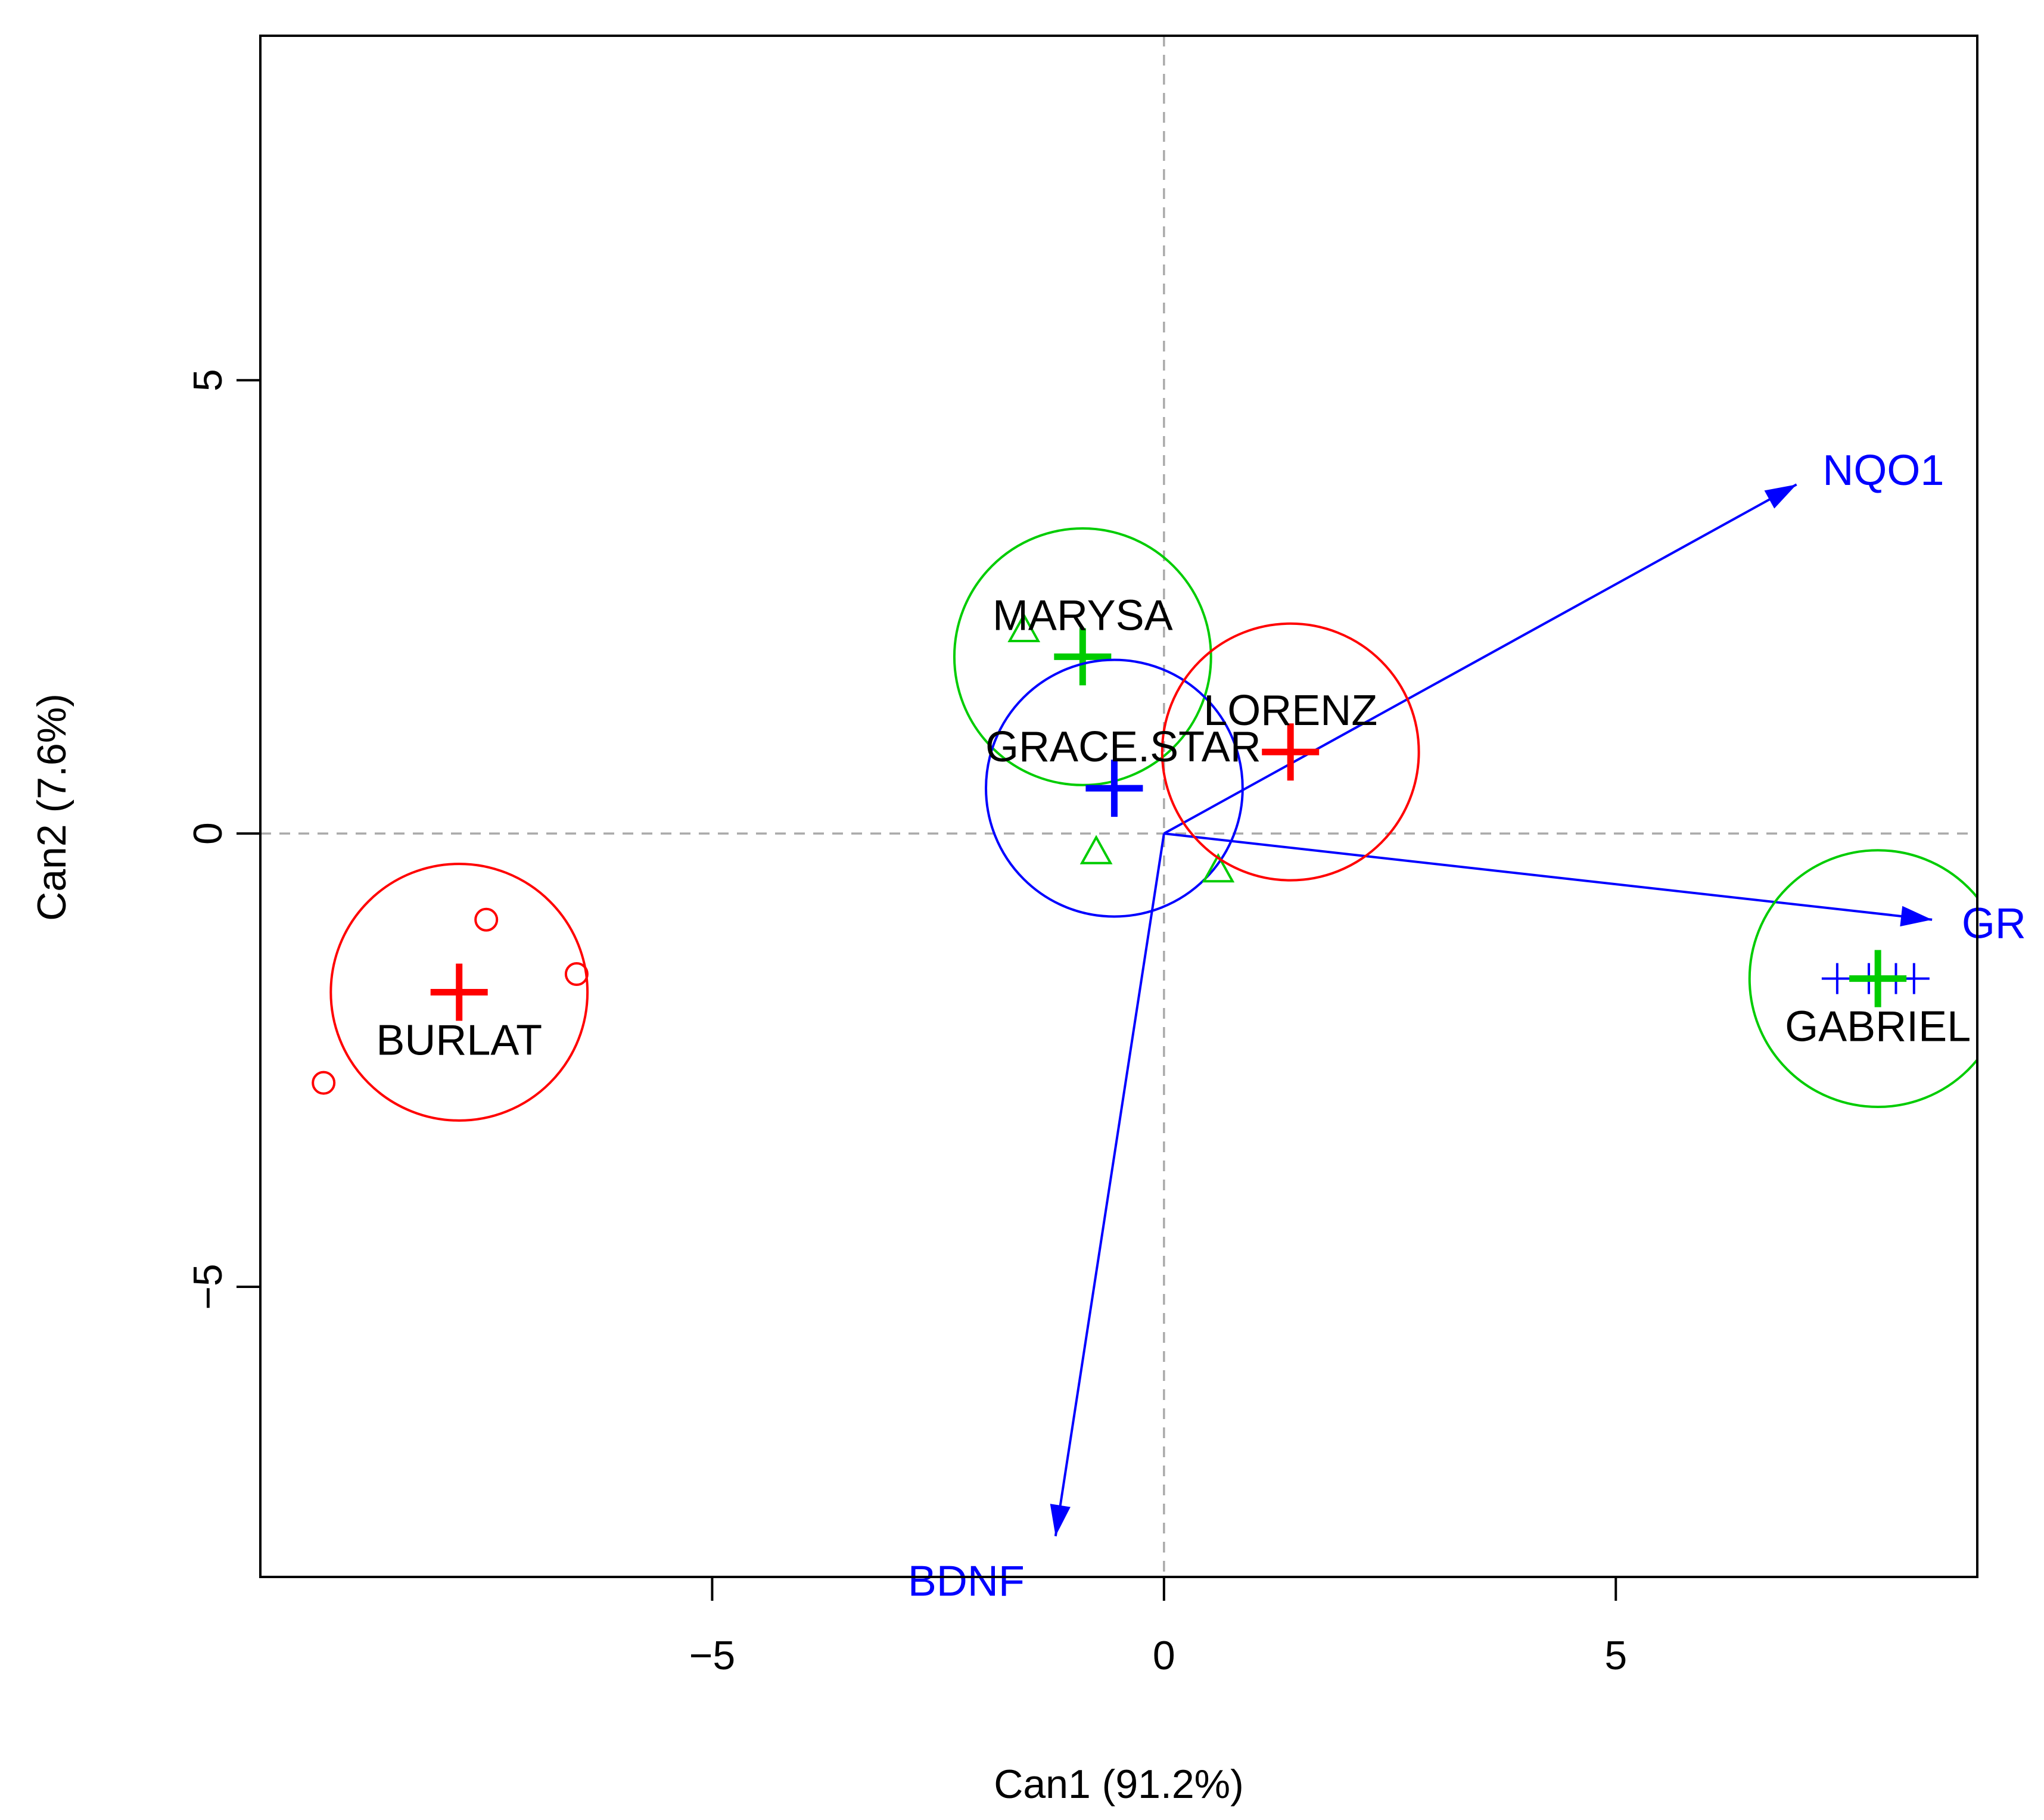  What do you see at coordinates (208, 833) in the screenshot?
I see `y-tick-label: 0` at bounding box center [208, 833].